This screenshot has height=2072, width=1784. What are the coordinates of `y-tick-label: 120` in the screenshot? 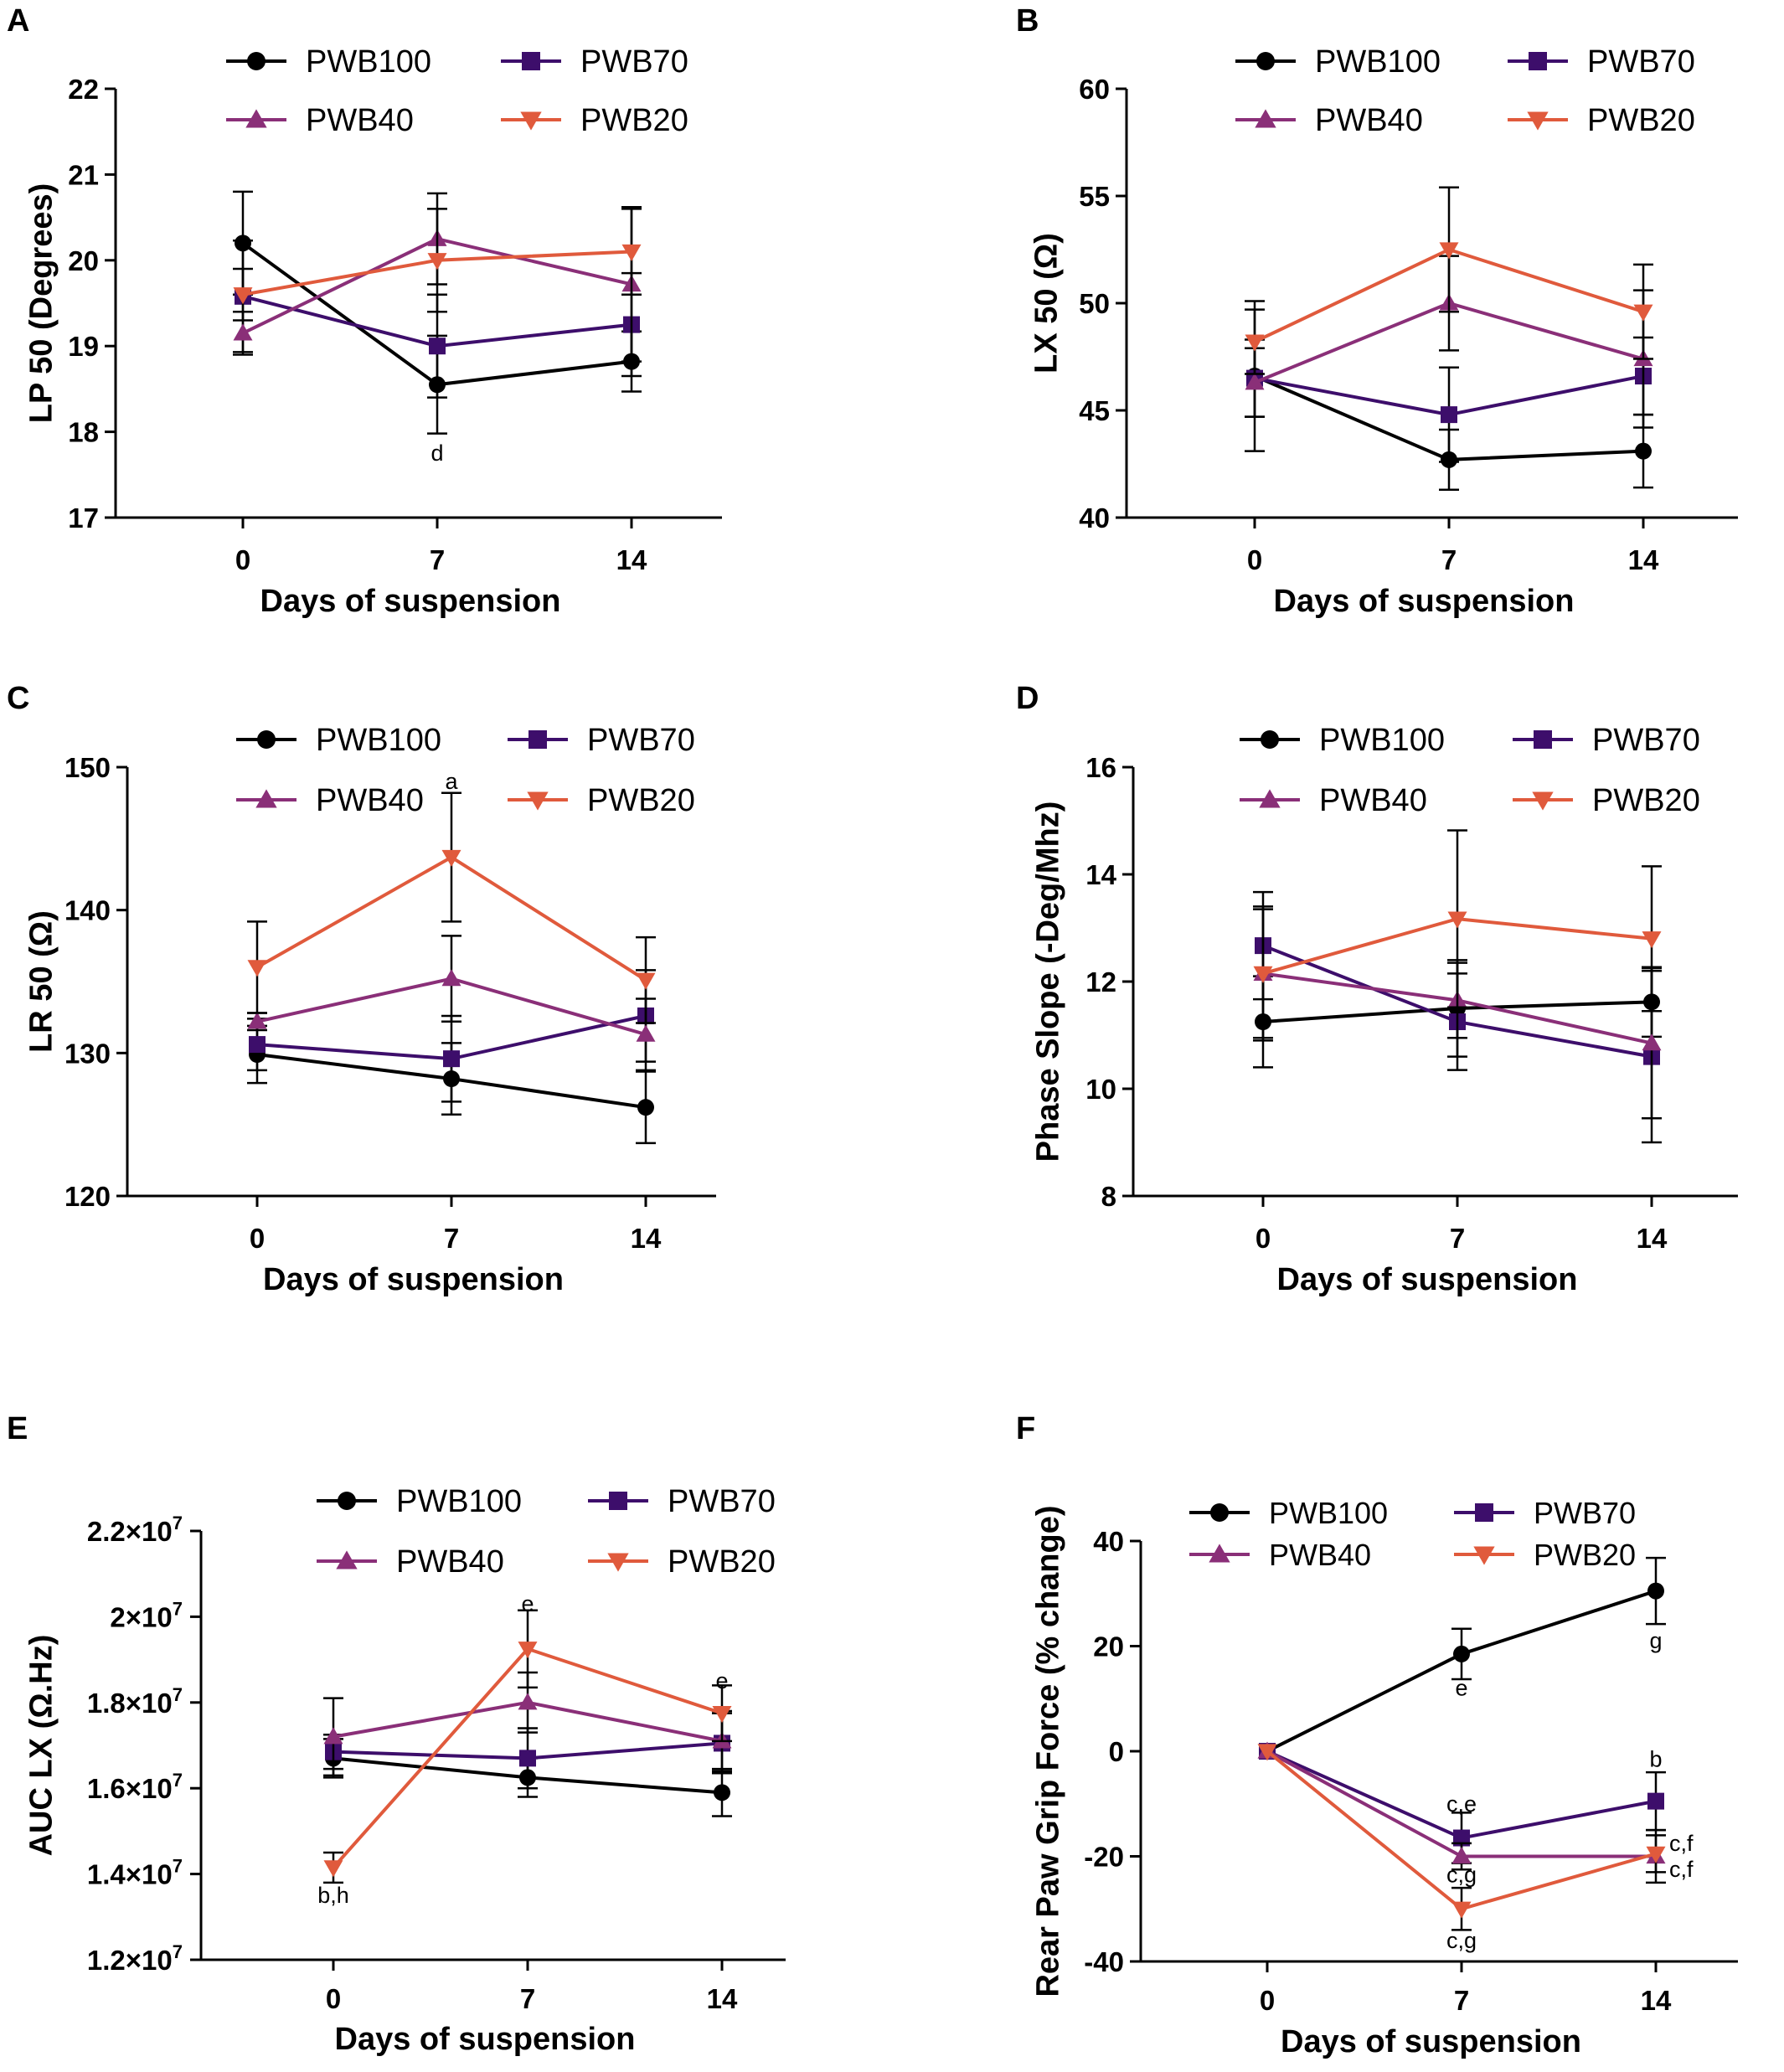 It's located at (87, 1196).